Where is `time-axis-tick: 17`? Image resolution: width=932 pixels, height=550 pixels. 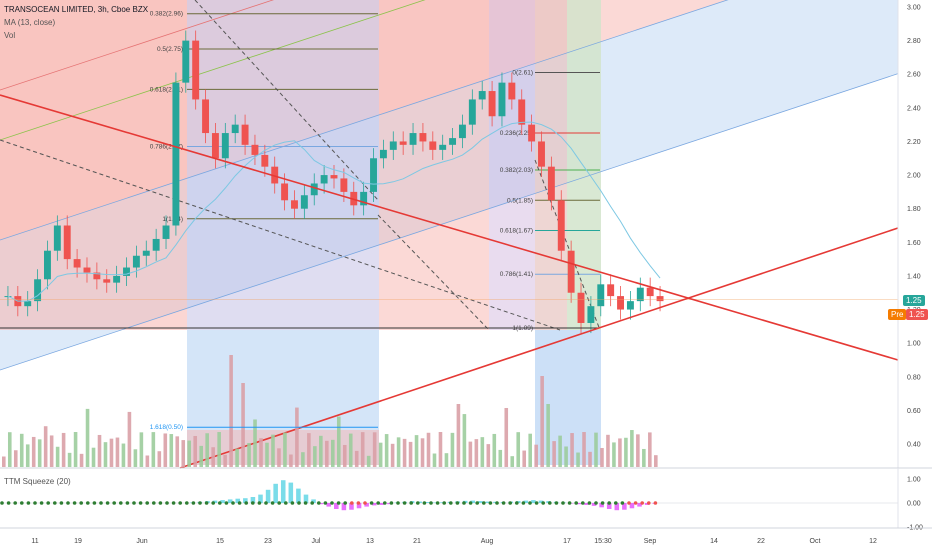 time-axis-tick: 17 is located at coordinates (567, 541).